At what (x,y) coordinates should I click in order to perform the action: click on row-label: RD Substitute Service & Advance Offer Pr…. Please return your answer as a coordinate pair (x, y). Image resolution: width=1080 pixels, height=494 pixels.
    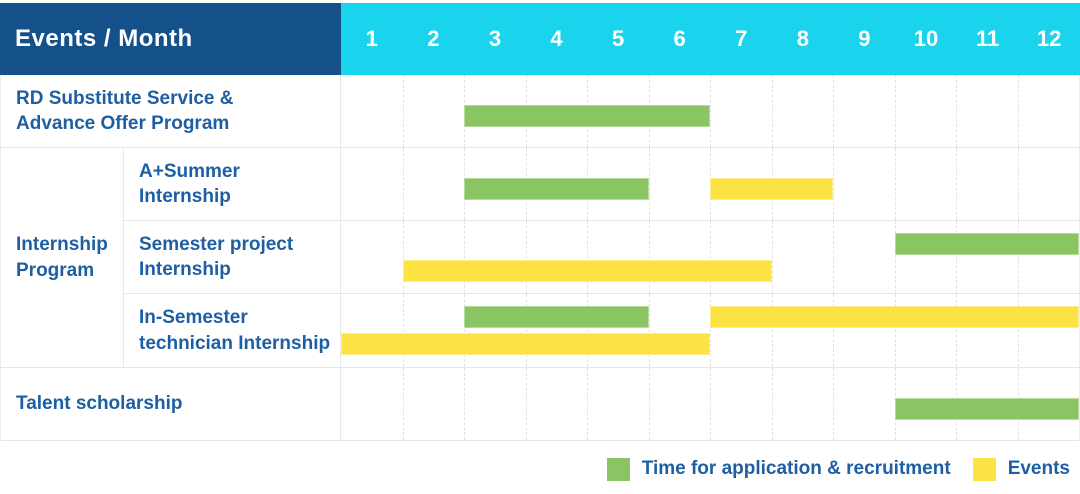
    Looking at the image, I should click on (171, 111).